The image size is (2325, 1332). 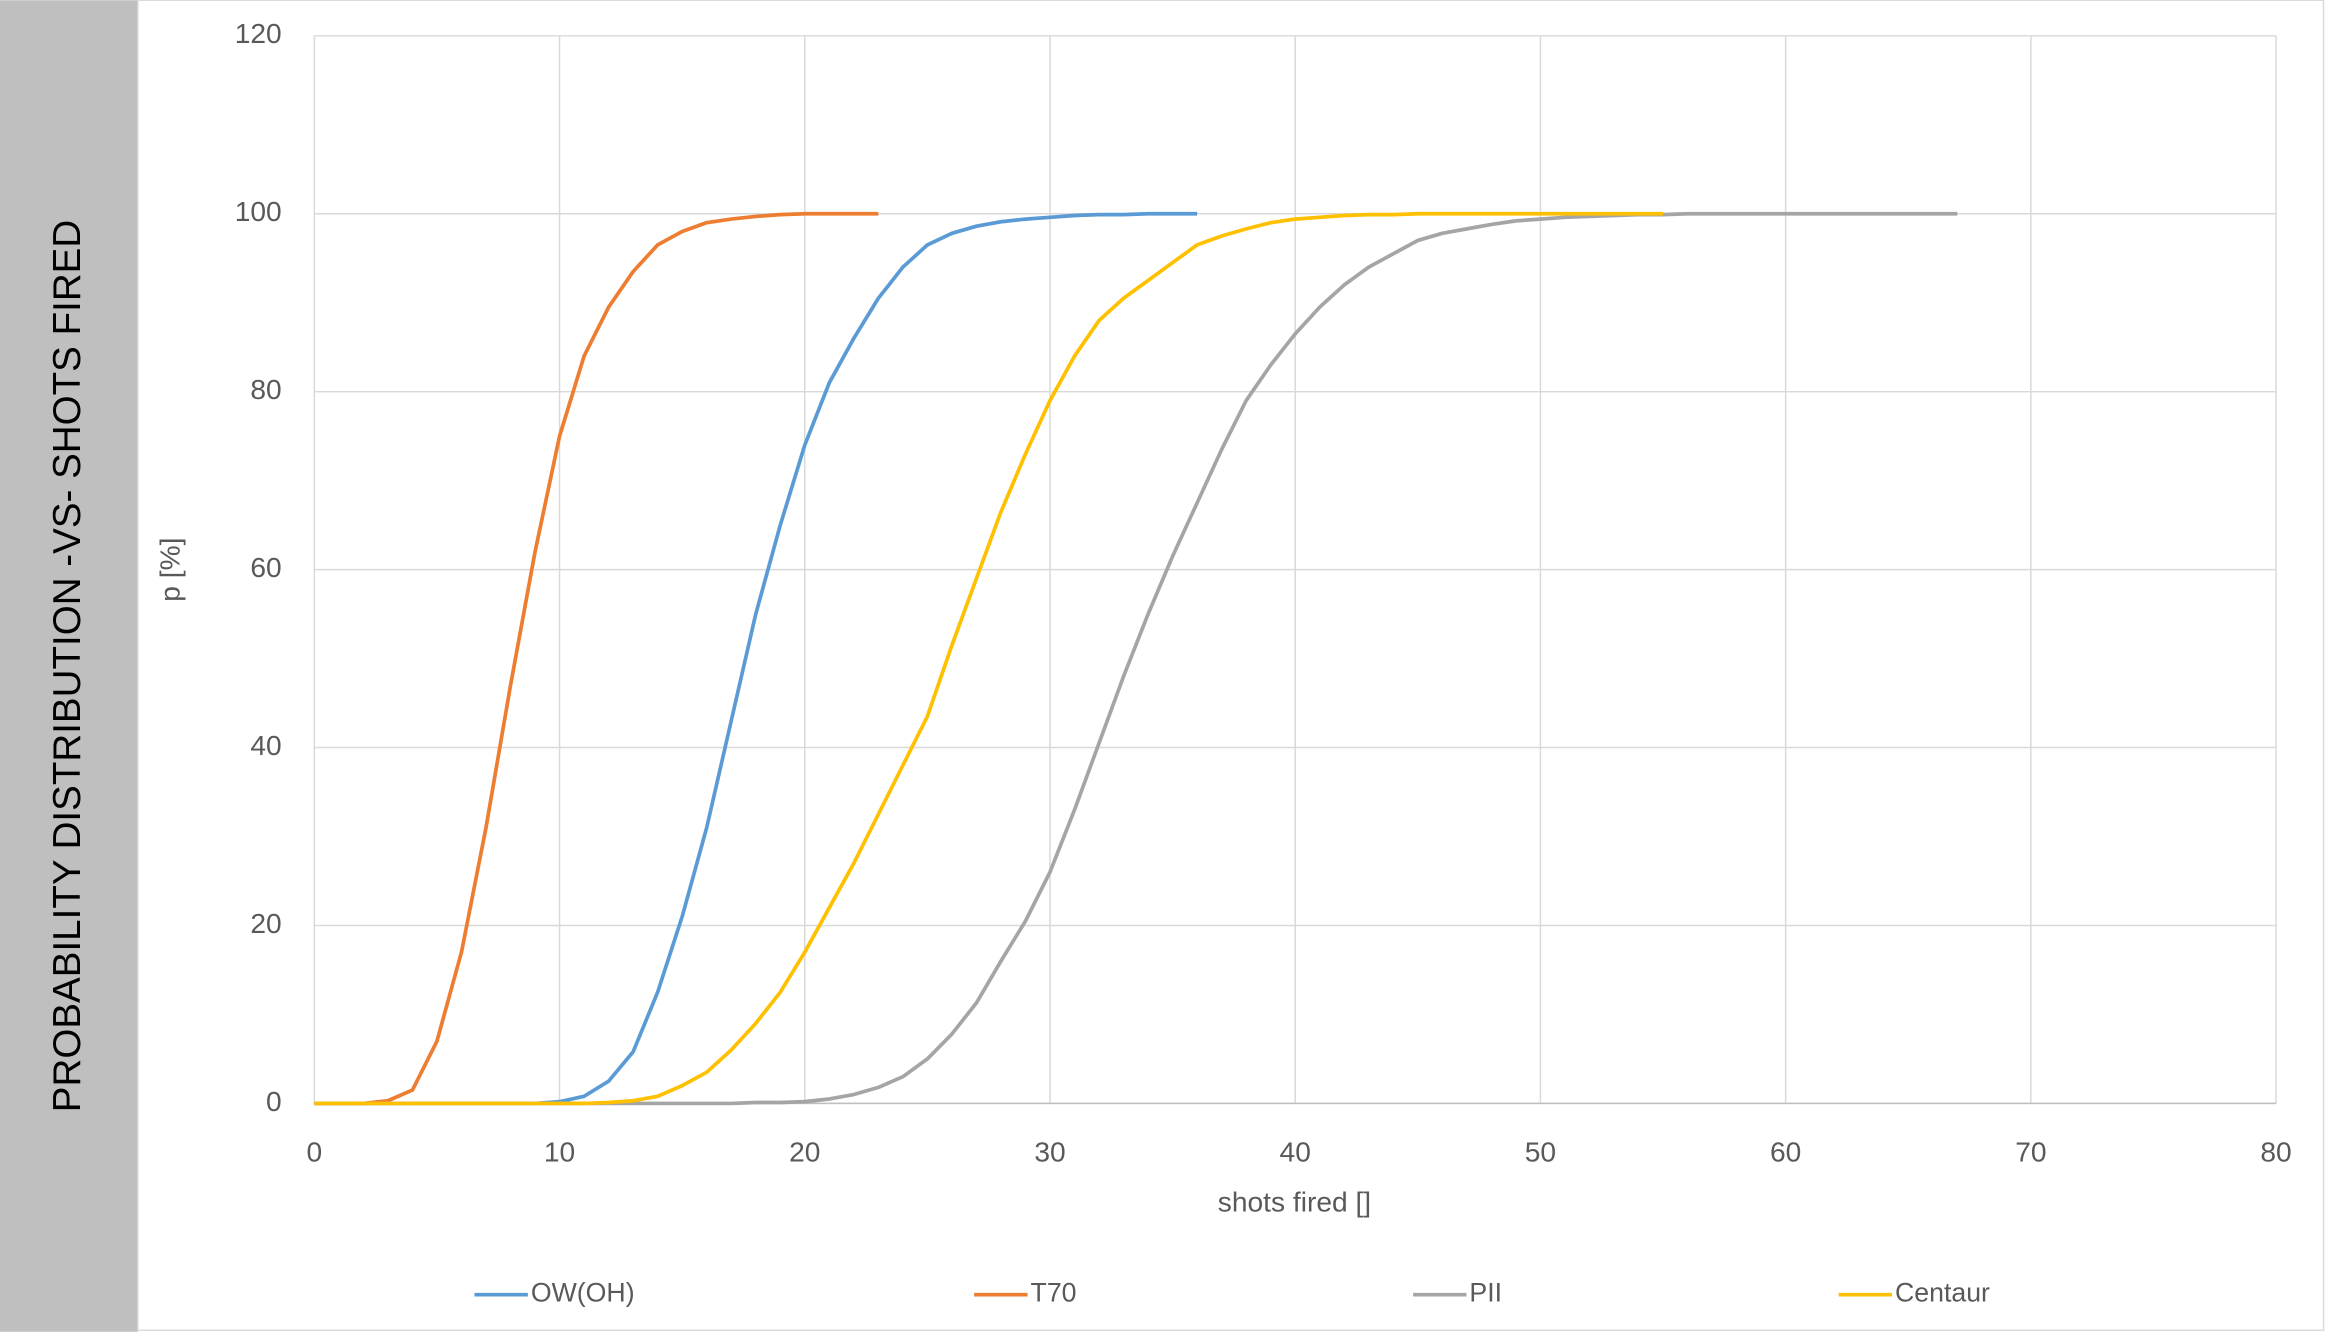 I want to click on y-tick-label: 60, so click(x=265, y=567).